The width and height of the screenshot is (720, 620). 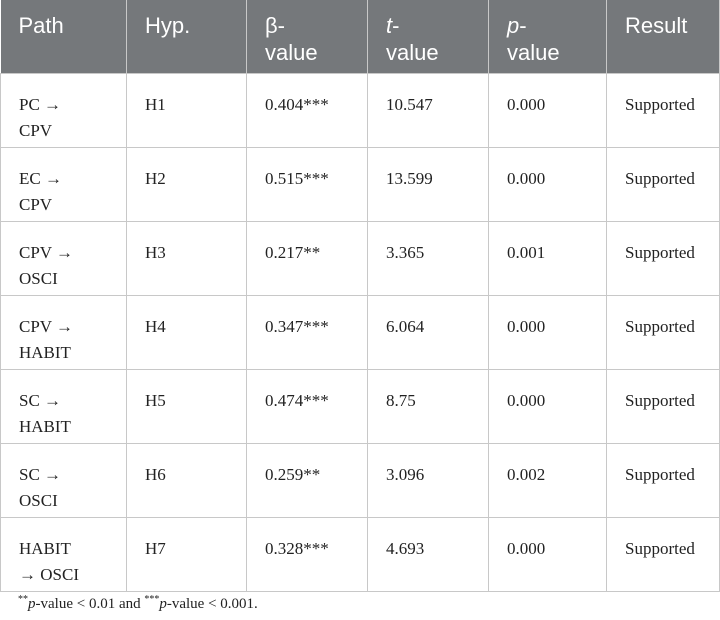 I want to click on cell-text: 0.404***, so click(x=297, y=104).